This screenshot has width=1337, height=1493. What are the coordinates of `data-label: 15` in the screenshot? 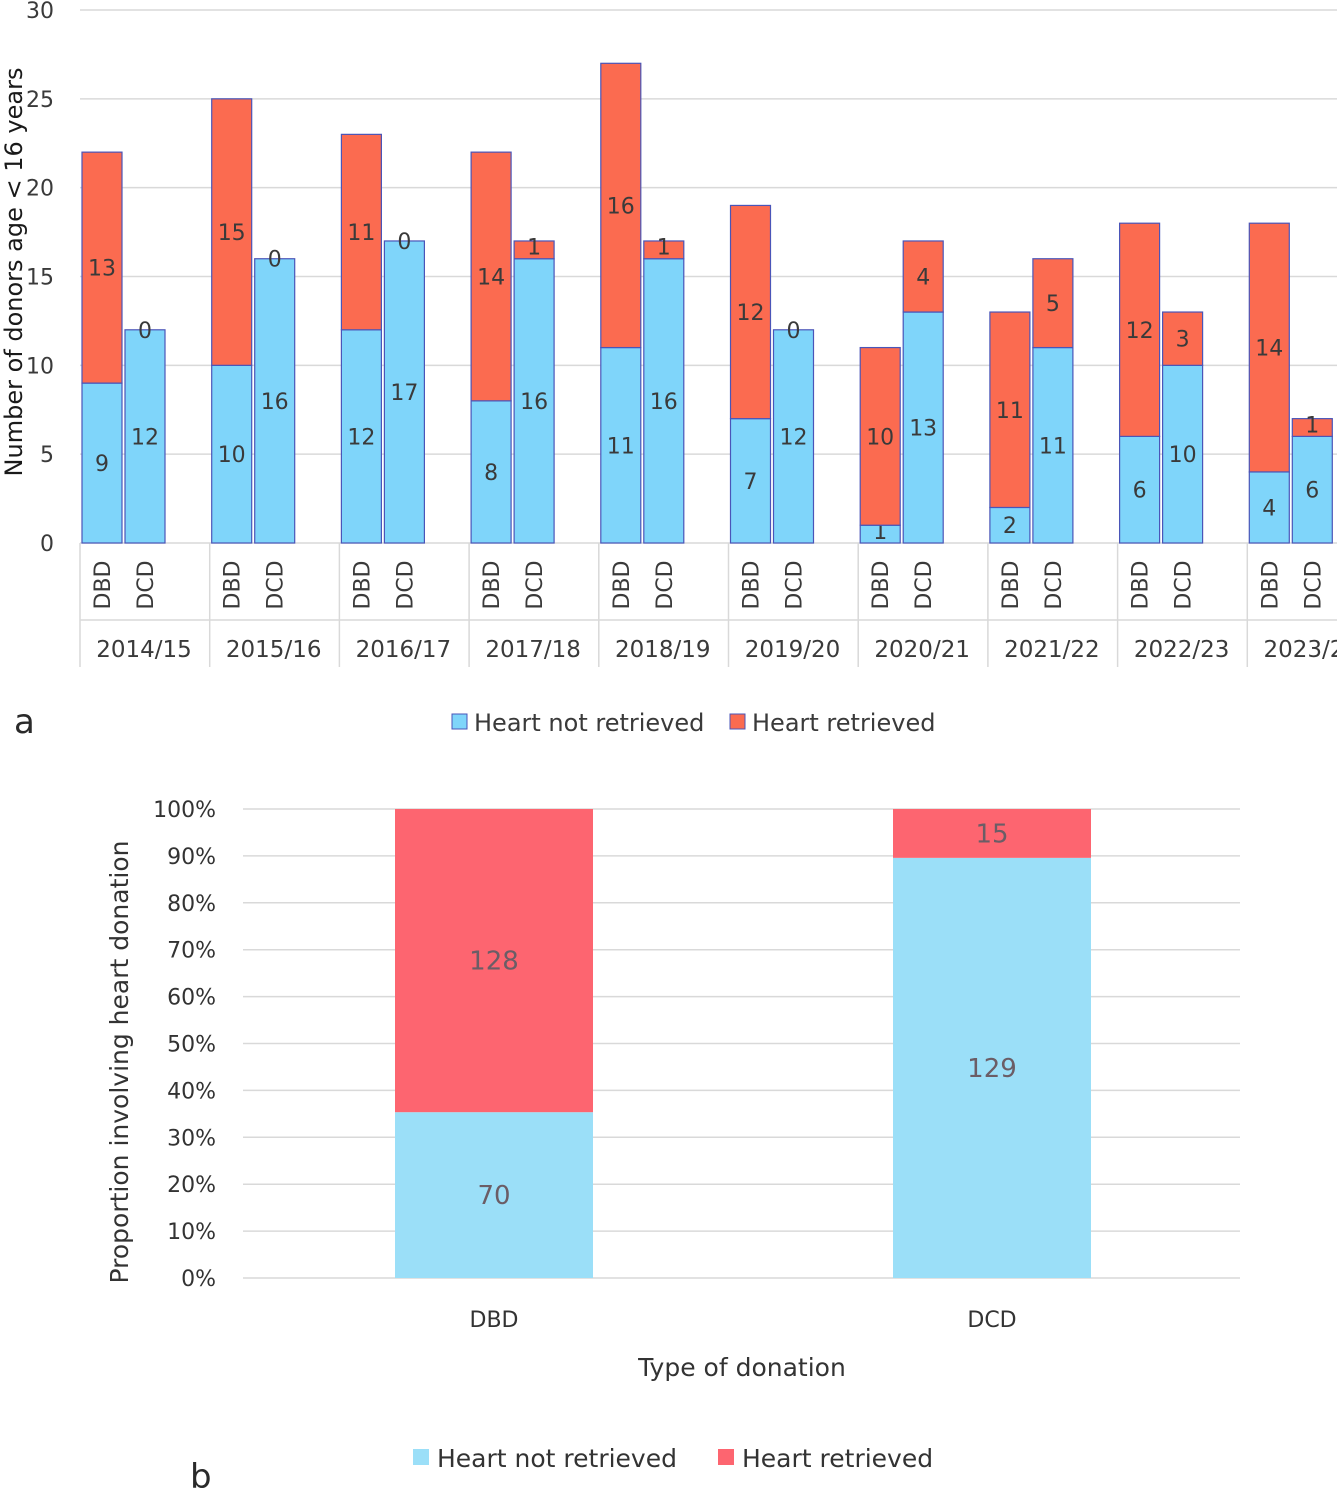 It's located at (232, 233).